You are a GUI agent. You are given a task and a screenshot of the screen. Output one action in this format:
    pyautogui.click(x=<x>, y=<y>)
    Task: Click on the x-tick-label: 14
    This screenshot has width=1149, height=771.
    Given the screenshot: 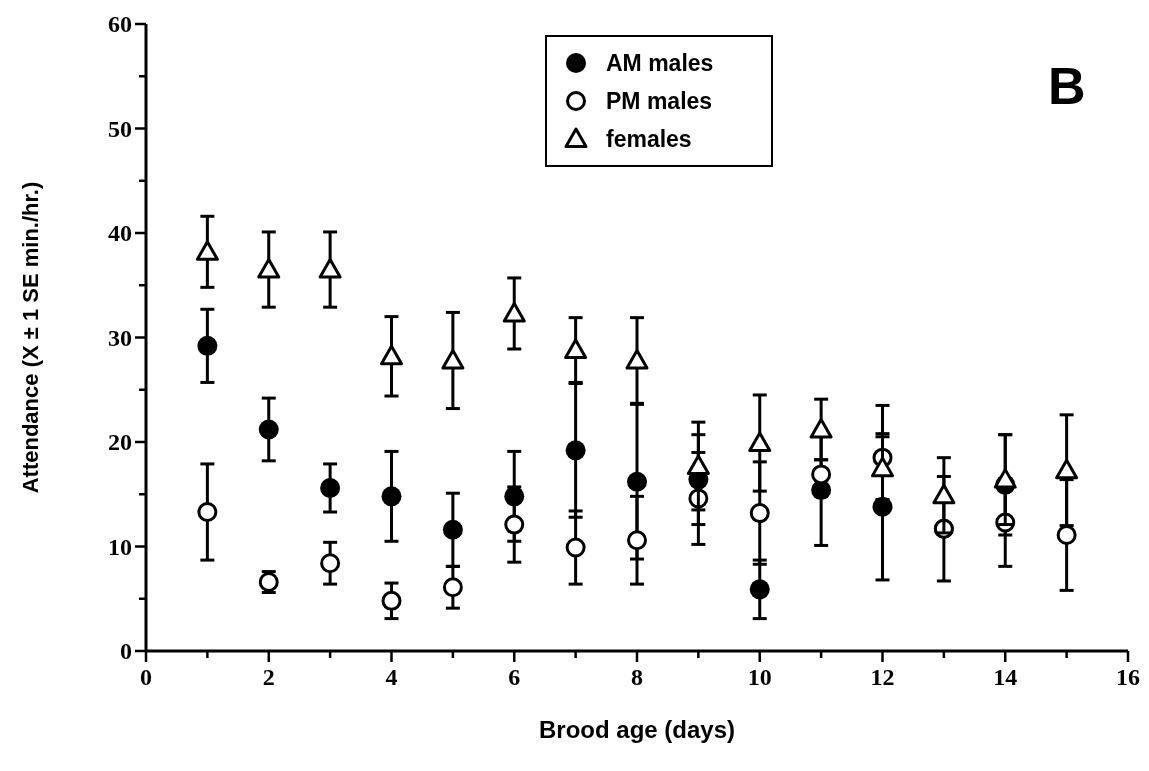 What is the action you would take?
    pyautogui.click(x=1005, y=677)
    